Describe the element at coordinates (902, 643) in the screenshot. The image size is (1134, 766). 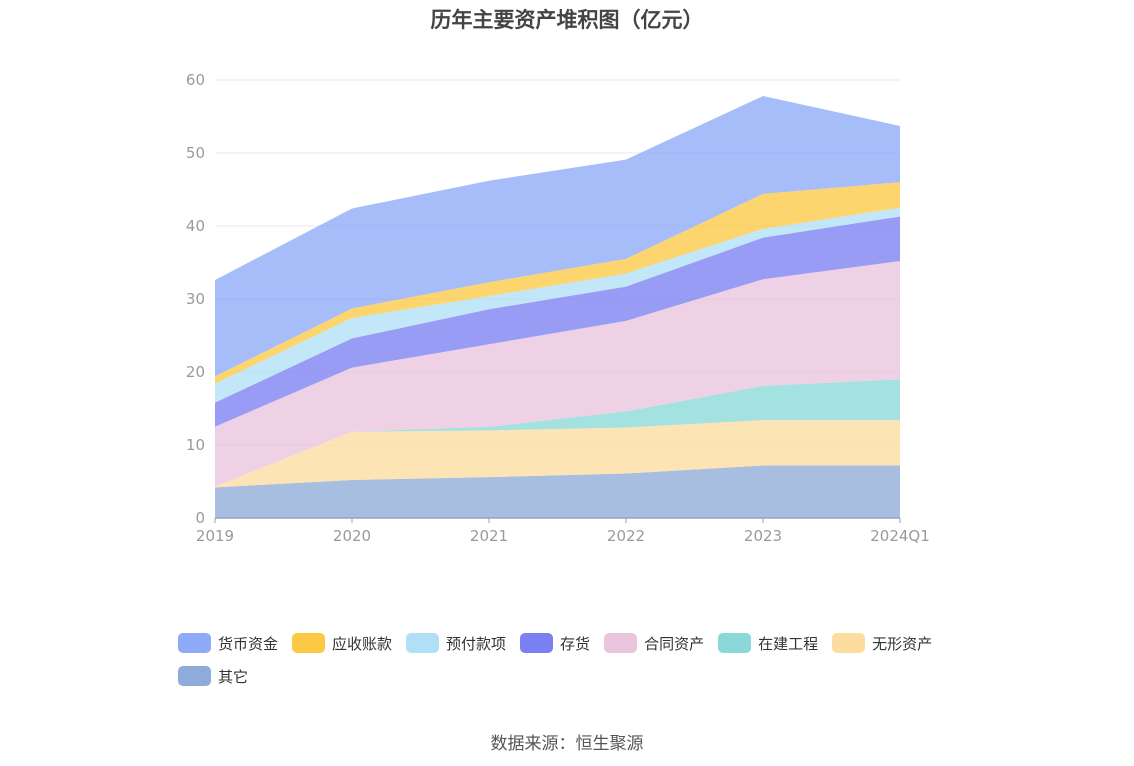
I see `legend-label: 无形资产` at that location.